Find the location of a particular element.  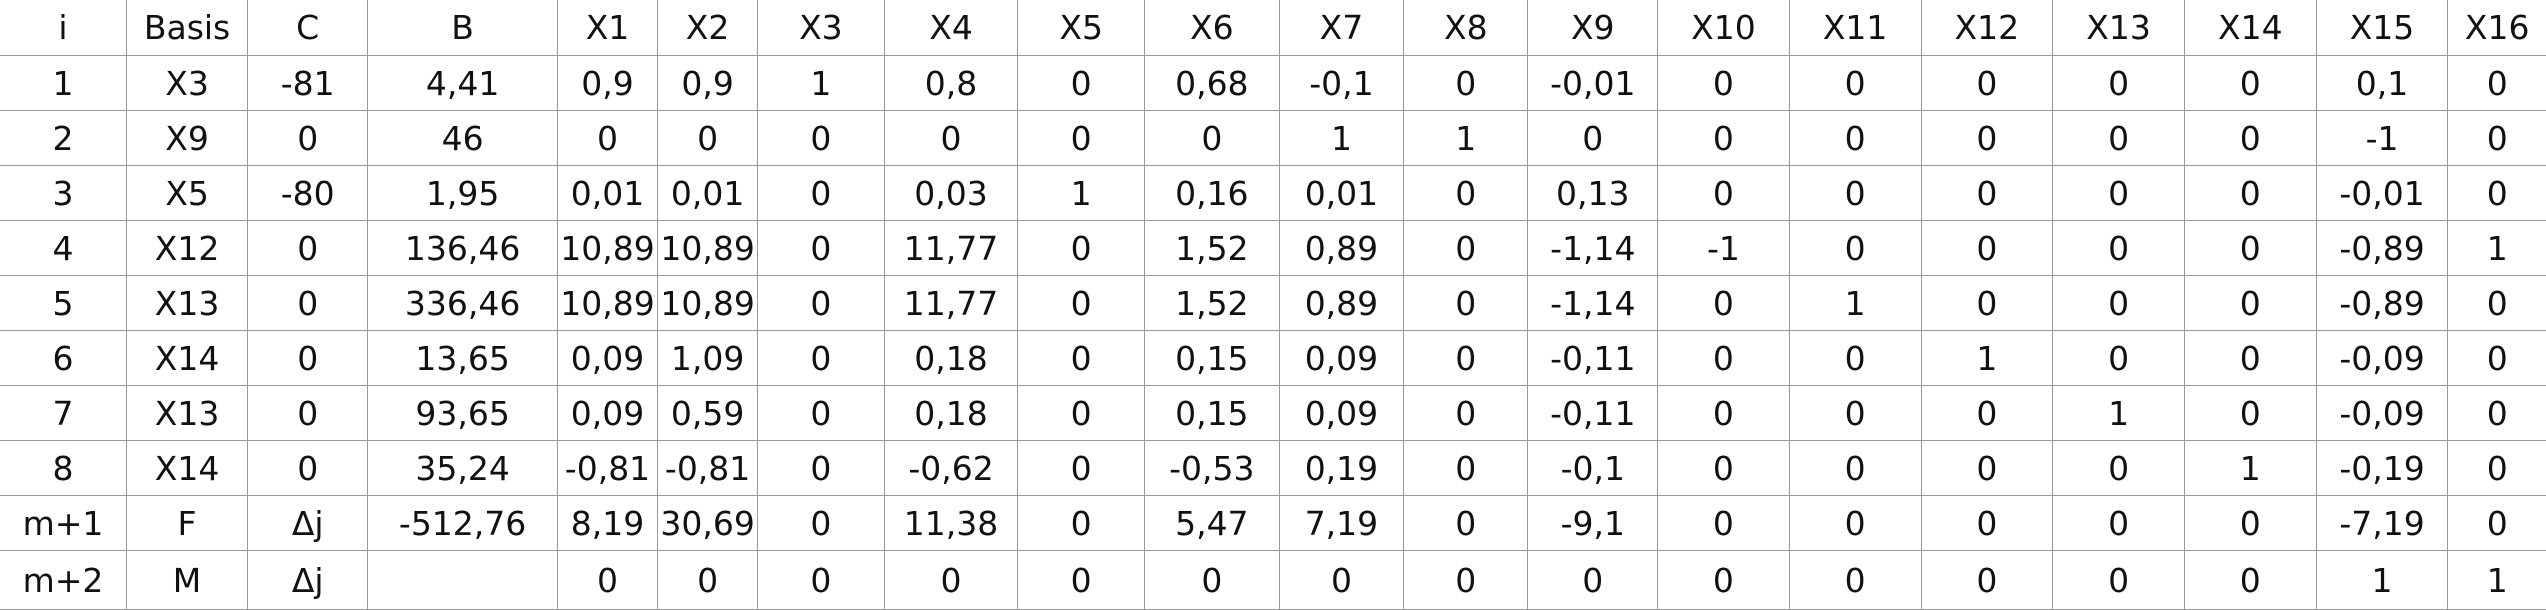

table-cell: F is located at coordinates (187, 523).